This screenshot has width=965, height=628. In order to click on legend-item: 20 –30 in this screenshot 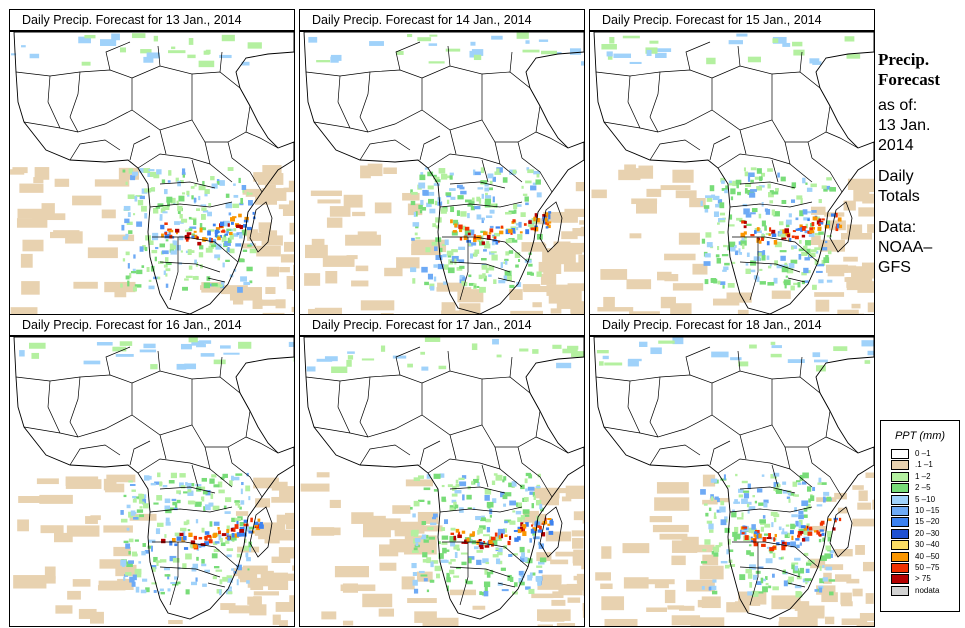, I will do `click(920, 533)`.